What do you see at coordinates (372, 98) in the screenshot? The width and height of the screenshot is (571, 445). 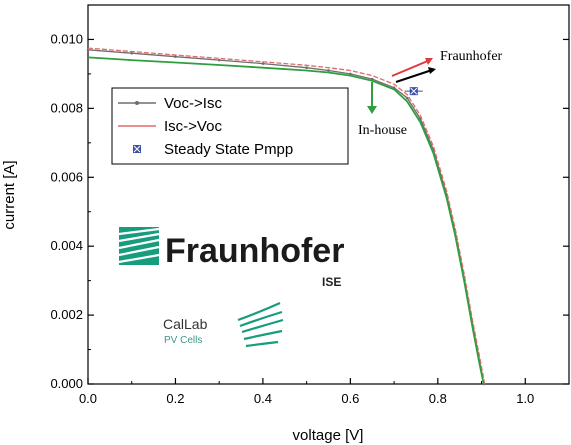 I see `inhouse-arrow` at bounding box center [372, 98].